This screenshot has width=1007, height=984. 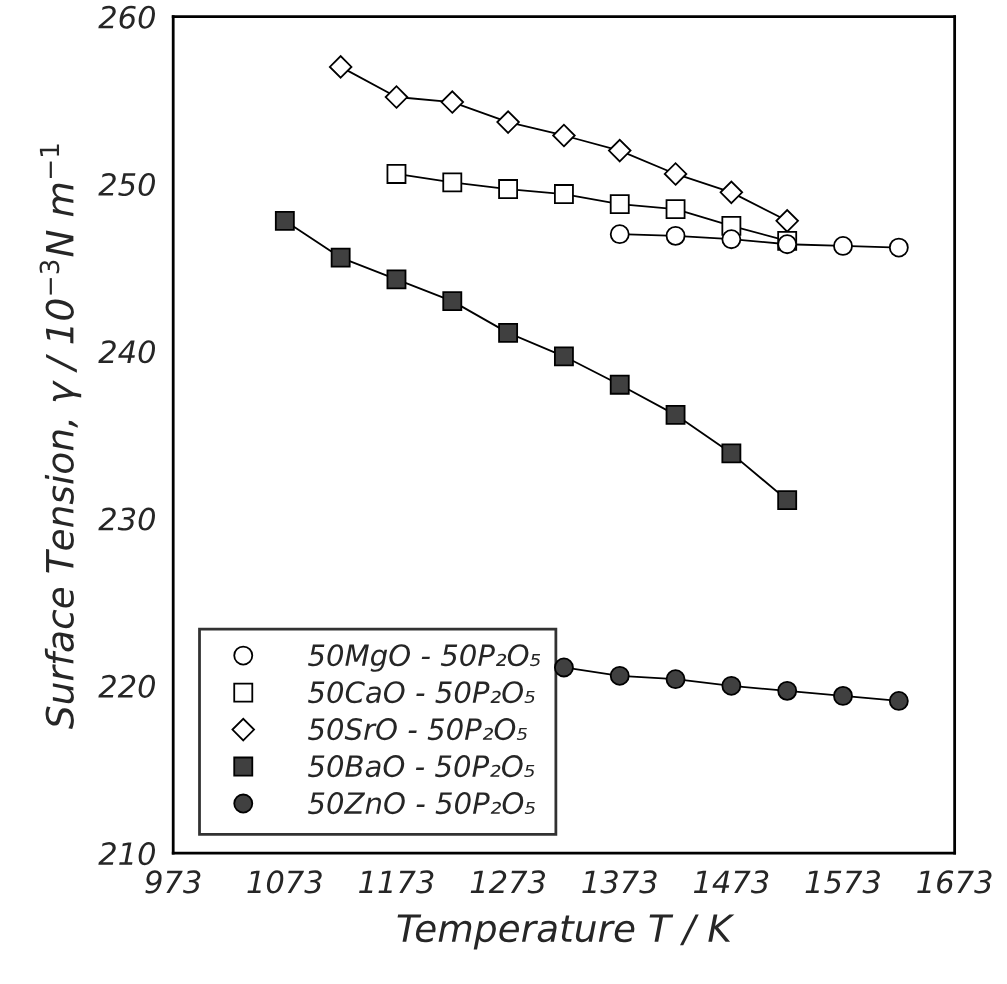 I want to click on y-tick-label: 250, so click(x=126, y=184).